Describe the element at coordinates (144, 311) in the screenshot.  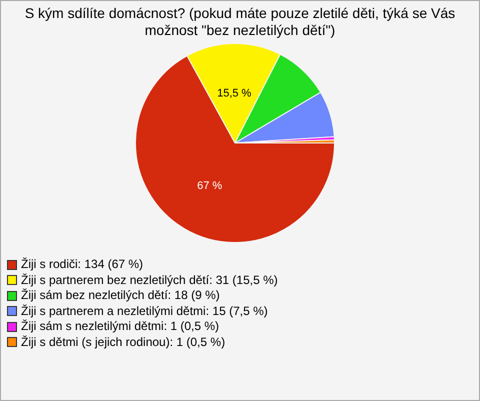
I see `legend-label: Žiji s partnerem a nezletilými dětmi: 15 (7,5 %)` at that location.